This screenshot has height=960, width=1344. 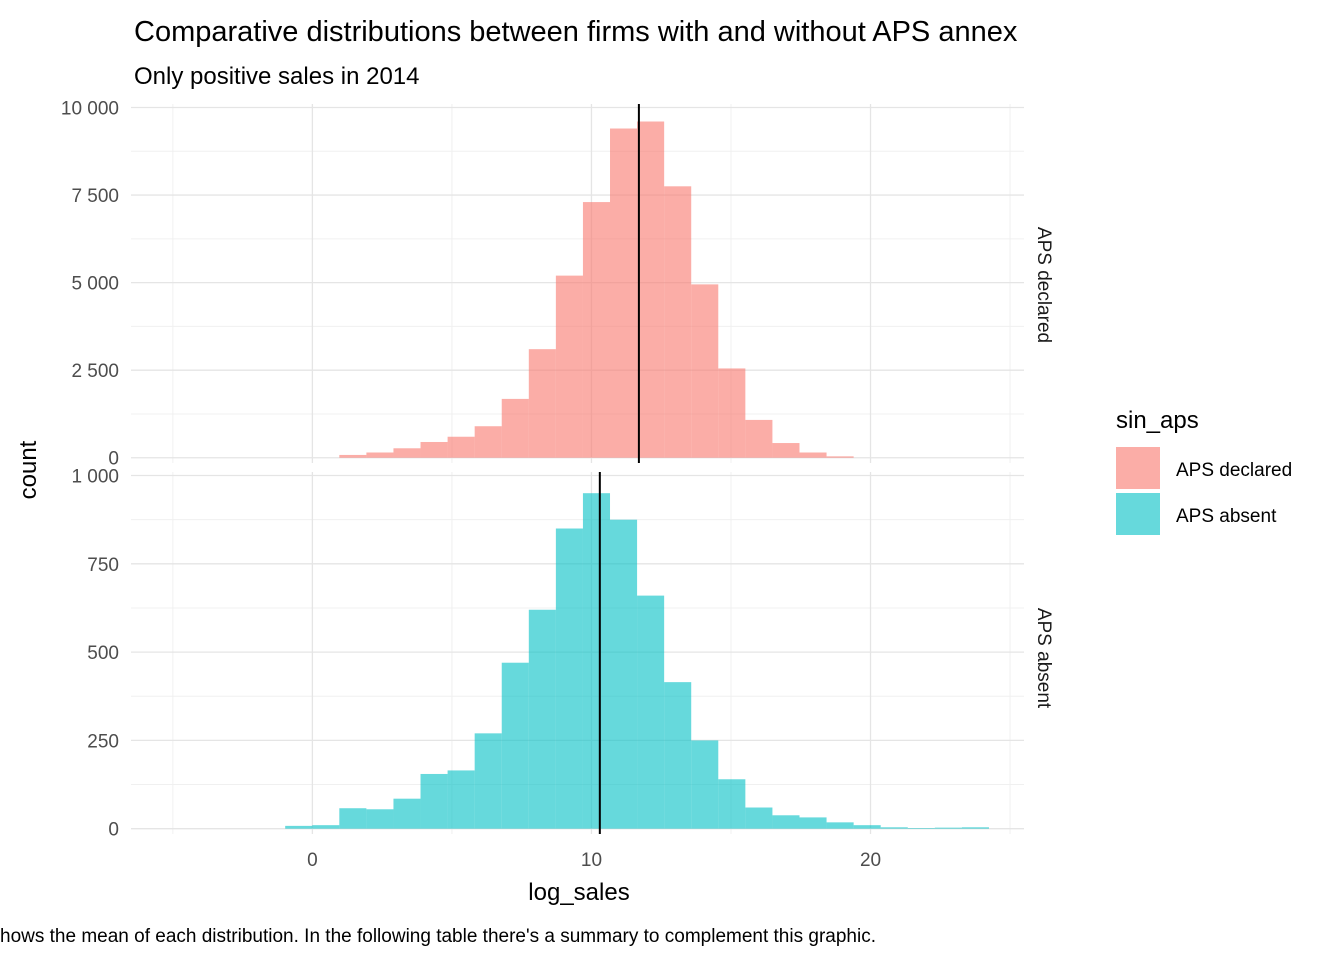 What do you see at coordinates (578, 892) in the screenshot?
I see `x-axis-title: log_sales` at bounding box center [578, 892].